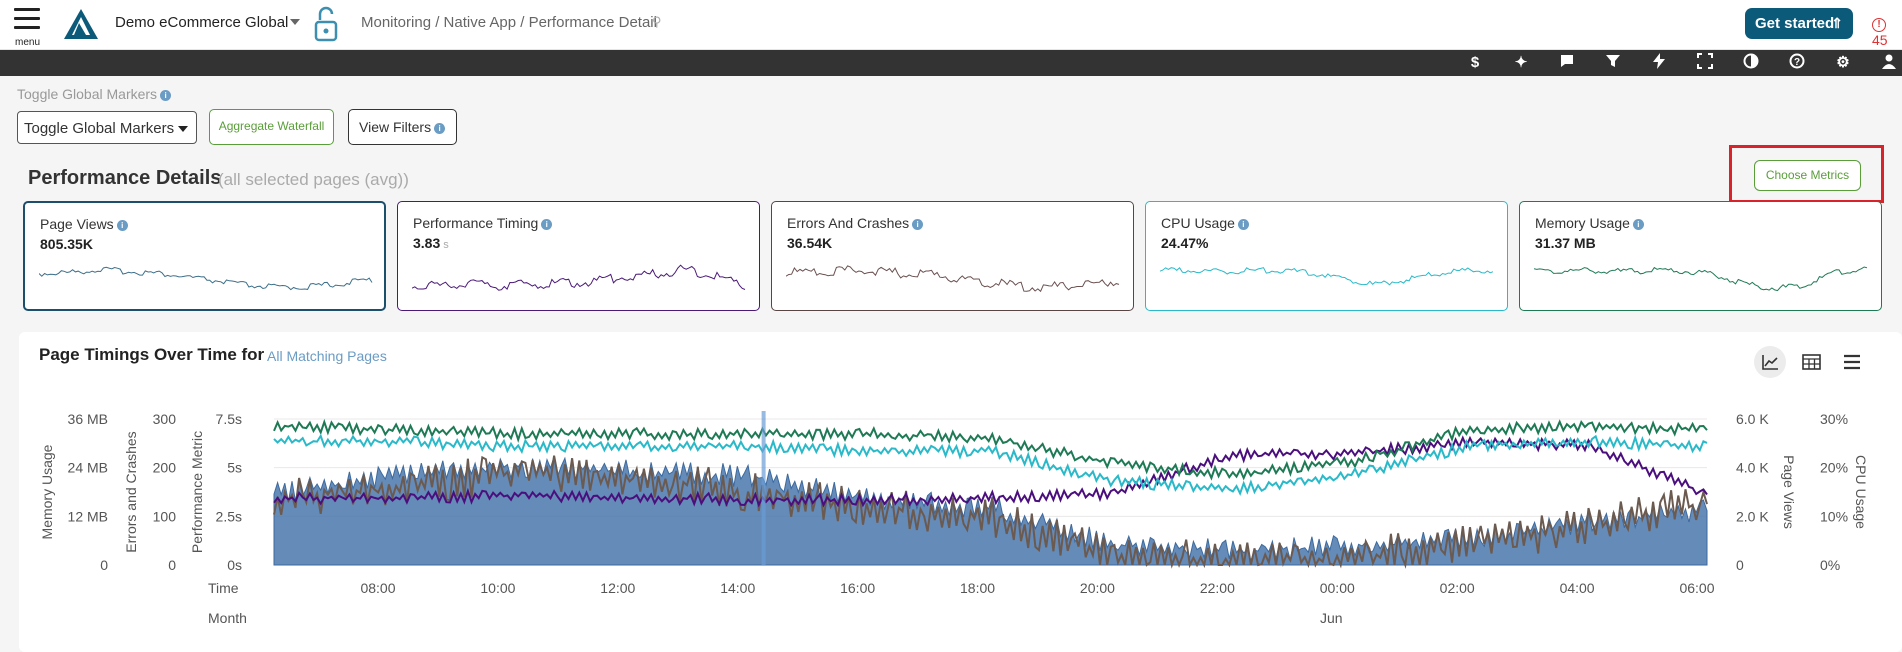 This screenshot has width=1902, height=652. I want to click on metric-card-title: Errors And Crashes i, so click(855, 223).